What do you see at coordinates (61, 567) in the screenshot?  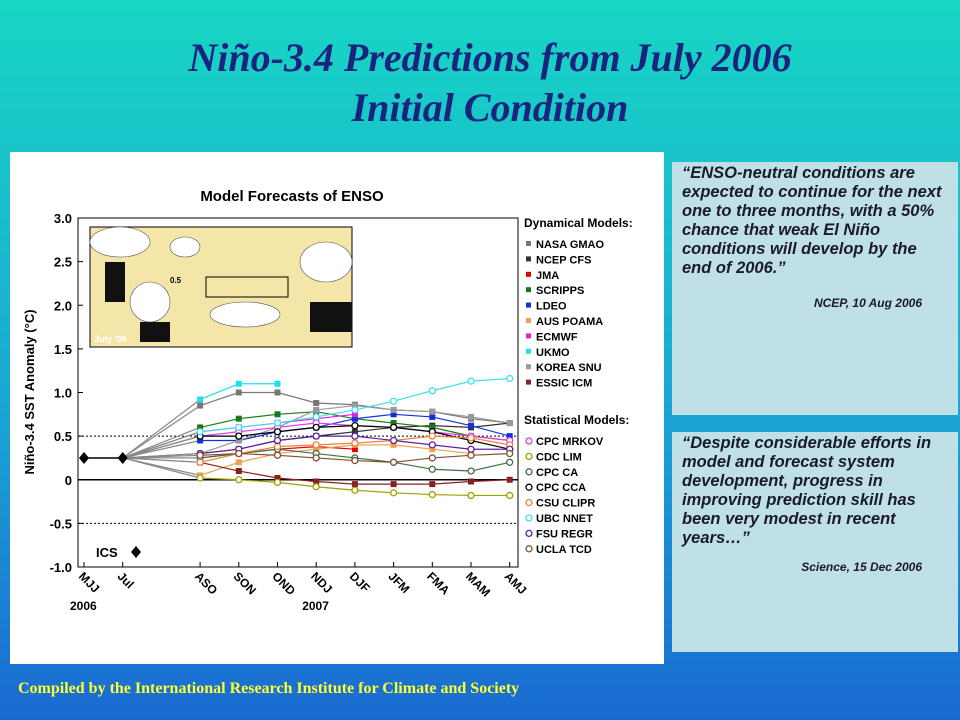 I see `y-tick-label: -1.0` at bounding box center [61, 567].